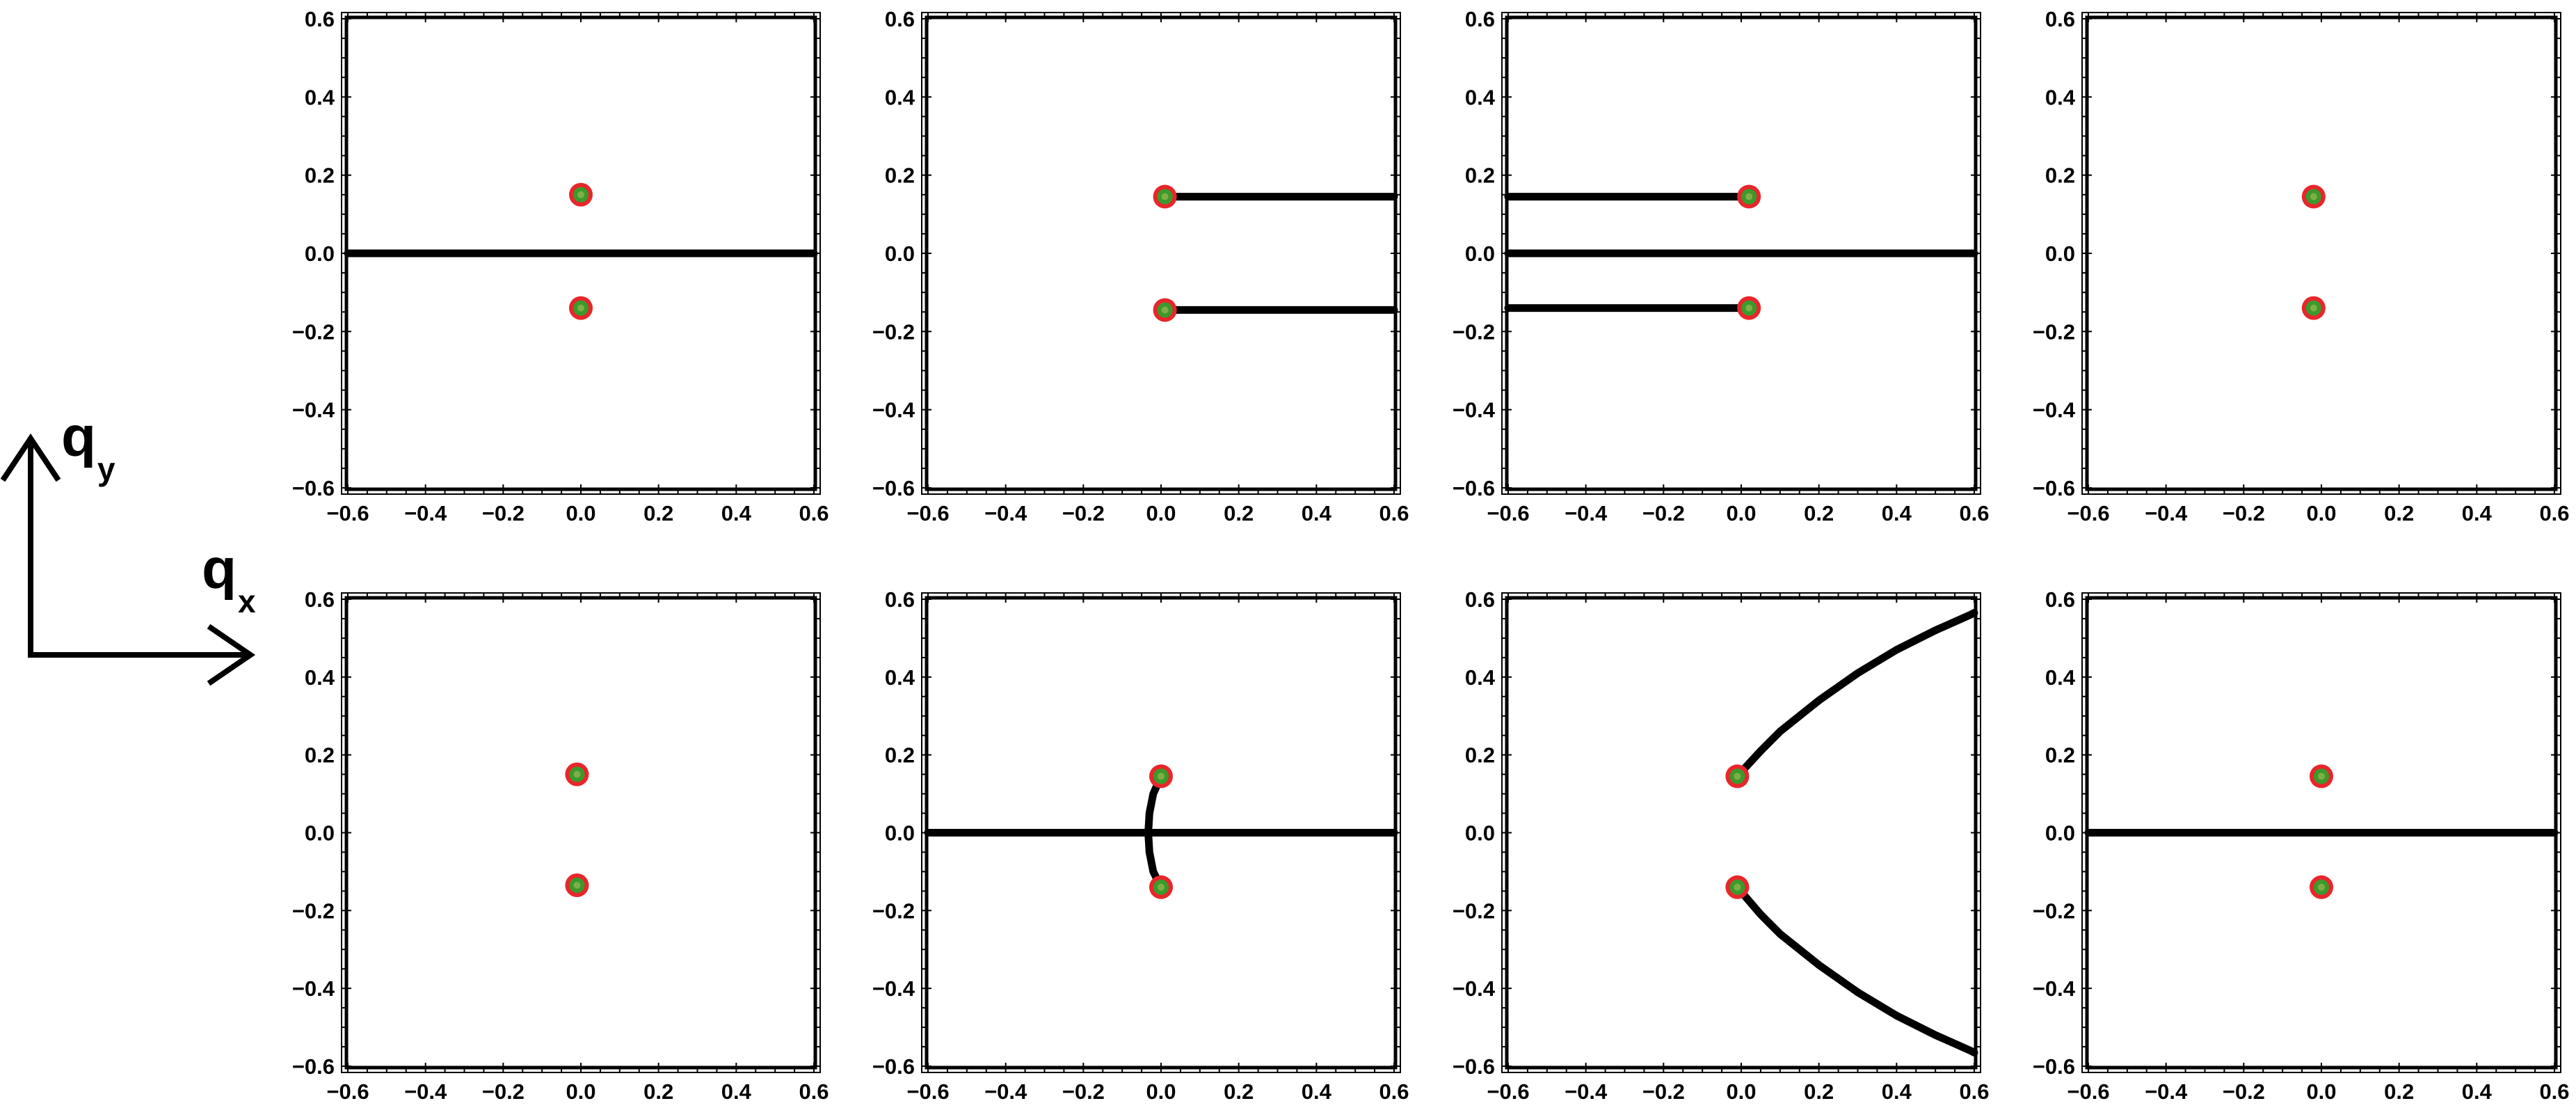 This screenshot has width=2576, height=1117. I want to click on frame-outer, so click(1741, 833).